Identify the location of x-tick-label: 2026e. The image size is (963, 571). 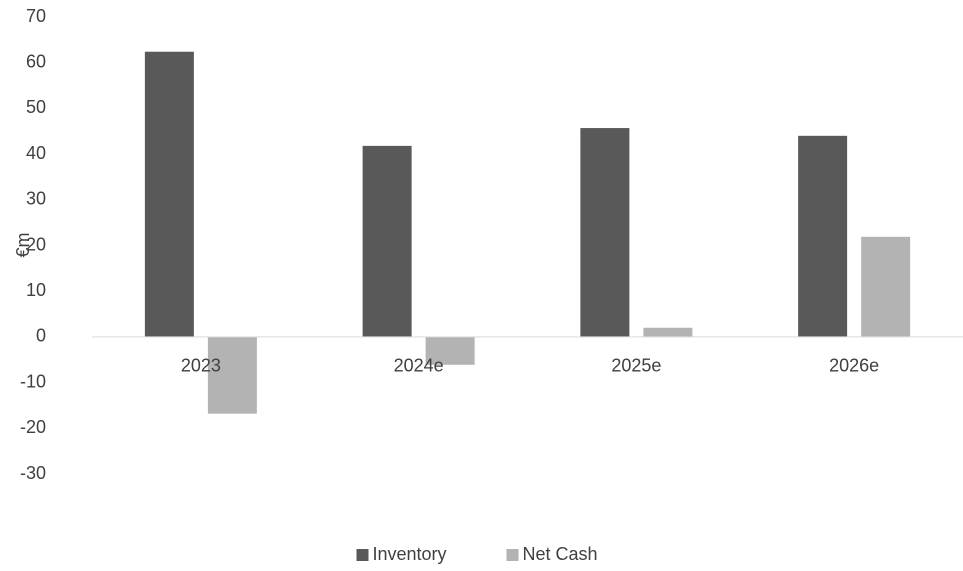
(854, 366).